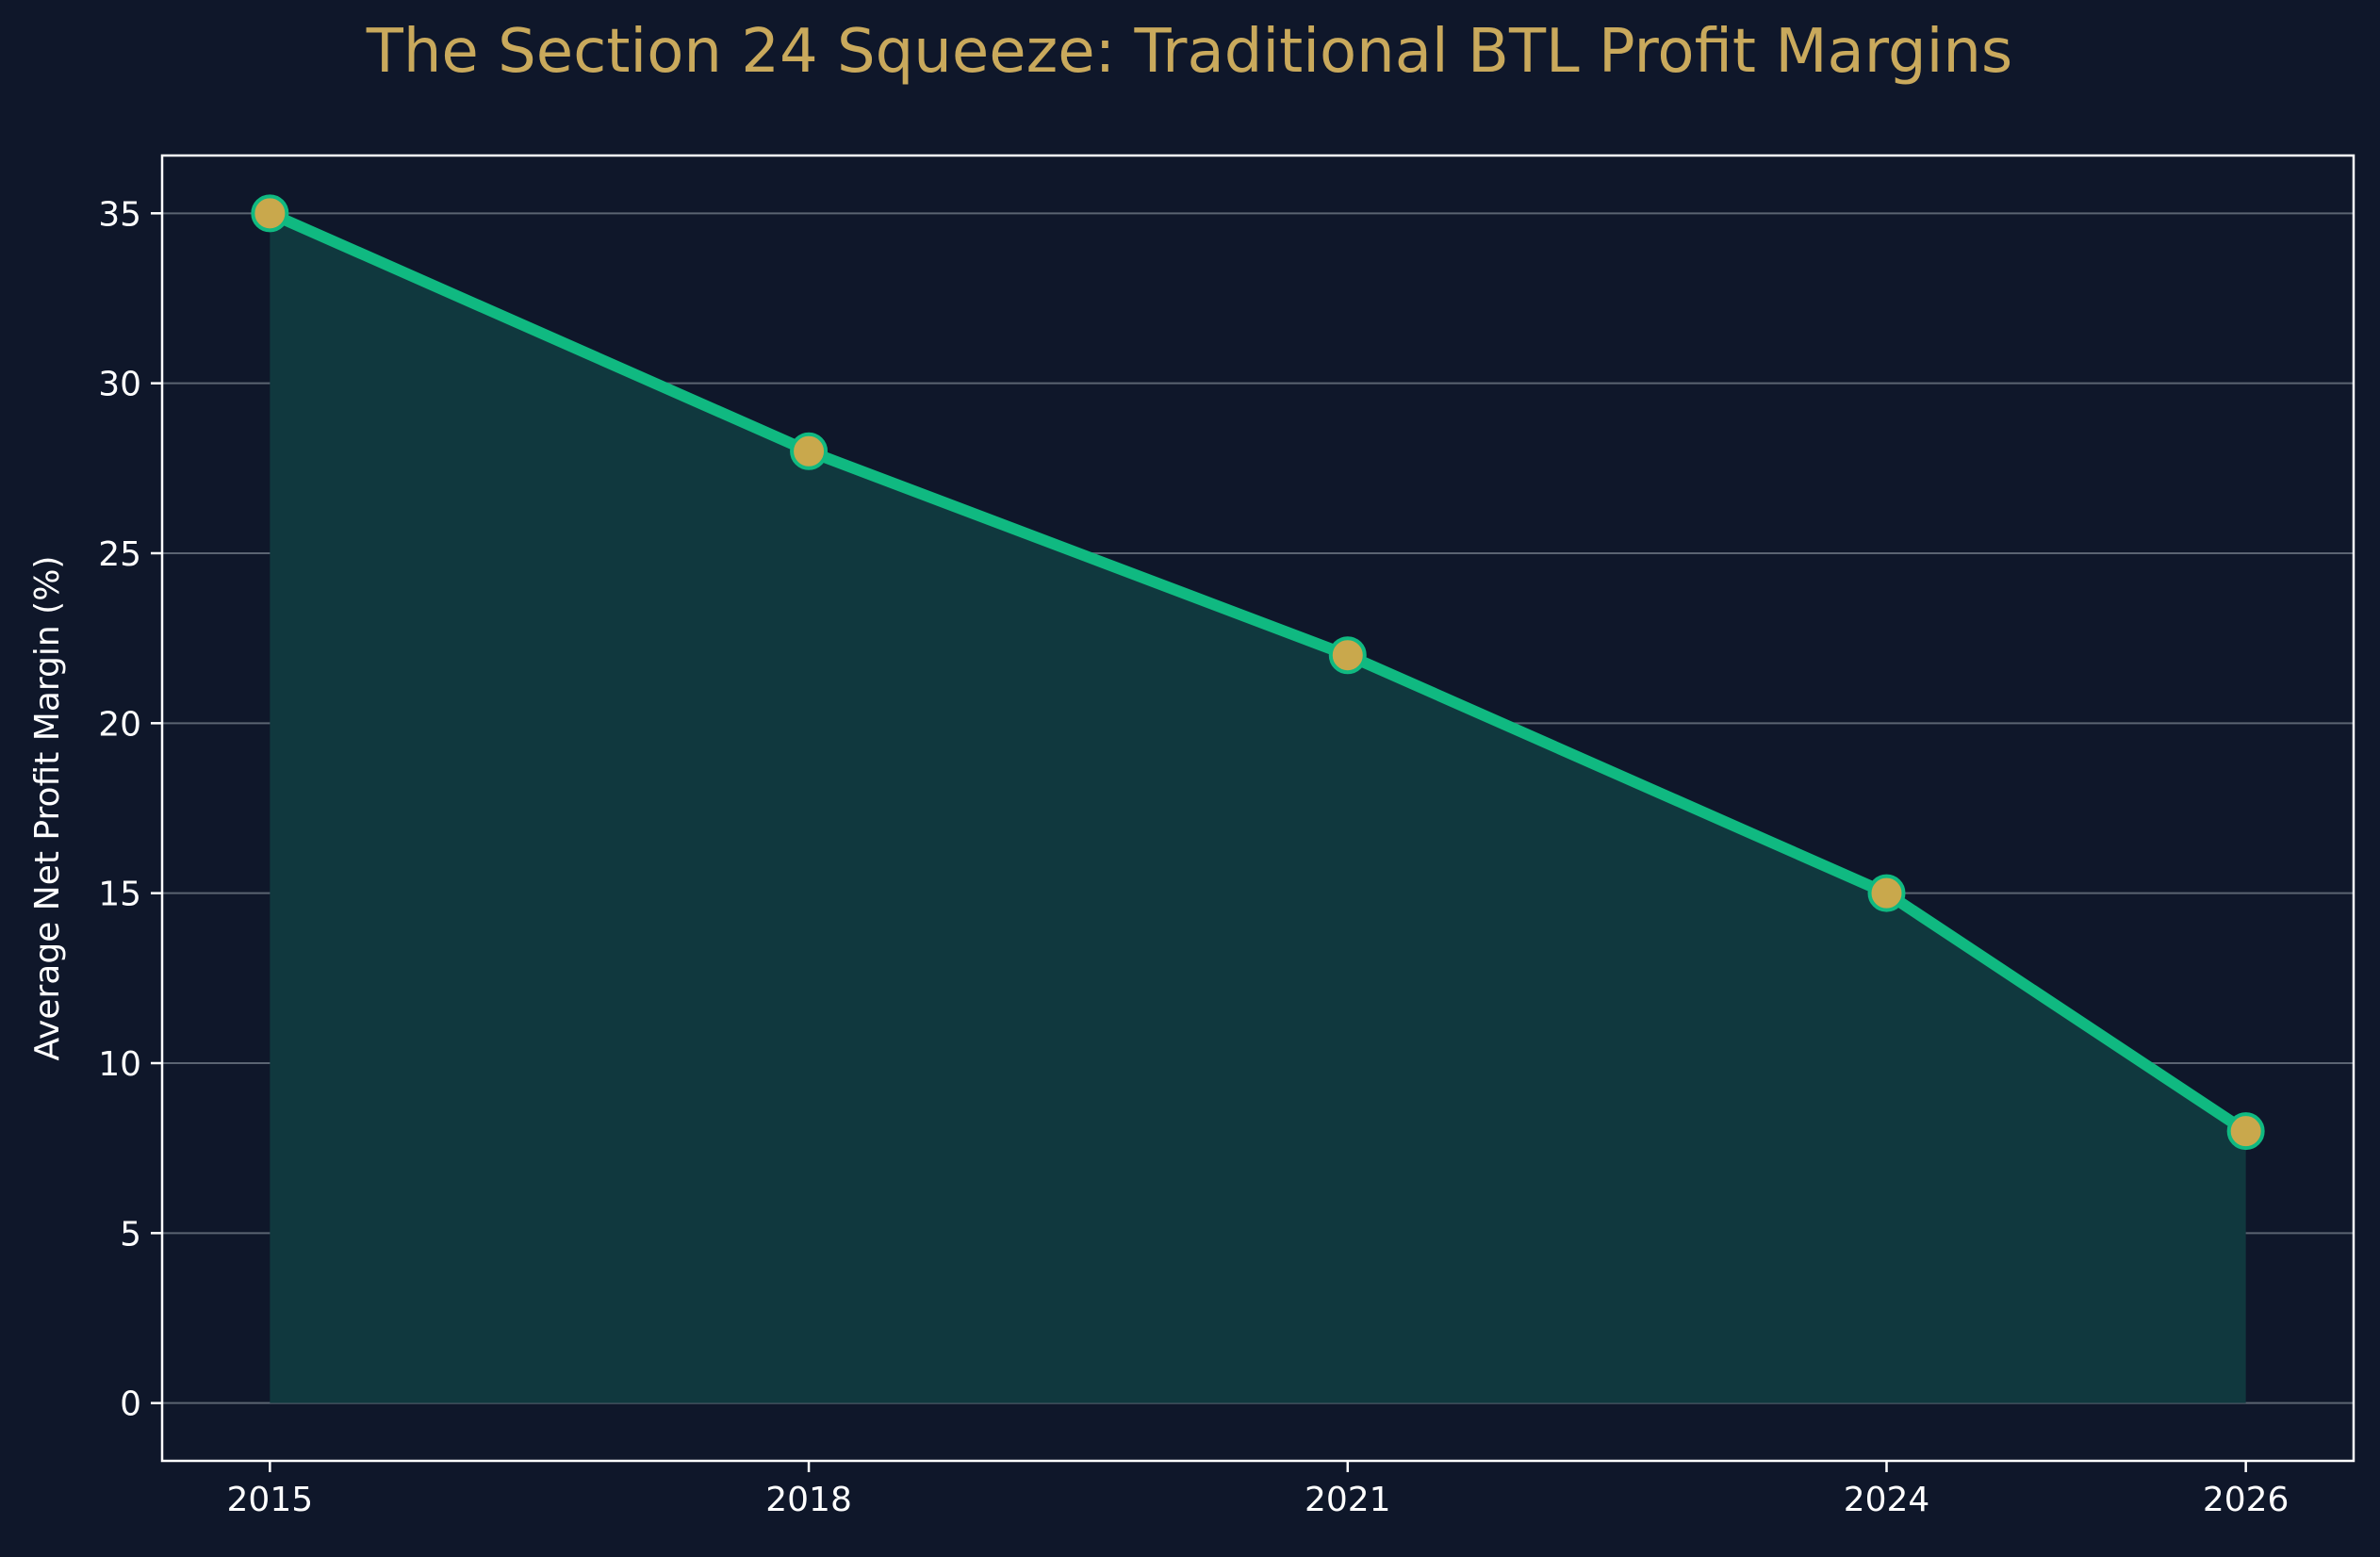 The height and width of the screenshot is (1557, 2380). What do you see at coordinates (119, 1064) in the screenshot?
I see `y-tick-label: 10` at bounding box center [119, 1064].